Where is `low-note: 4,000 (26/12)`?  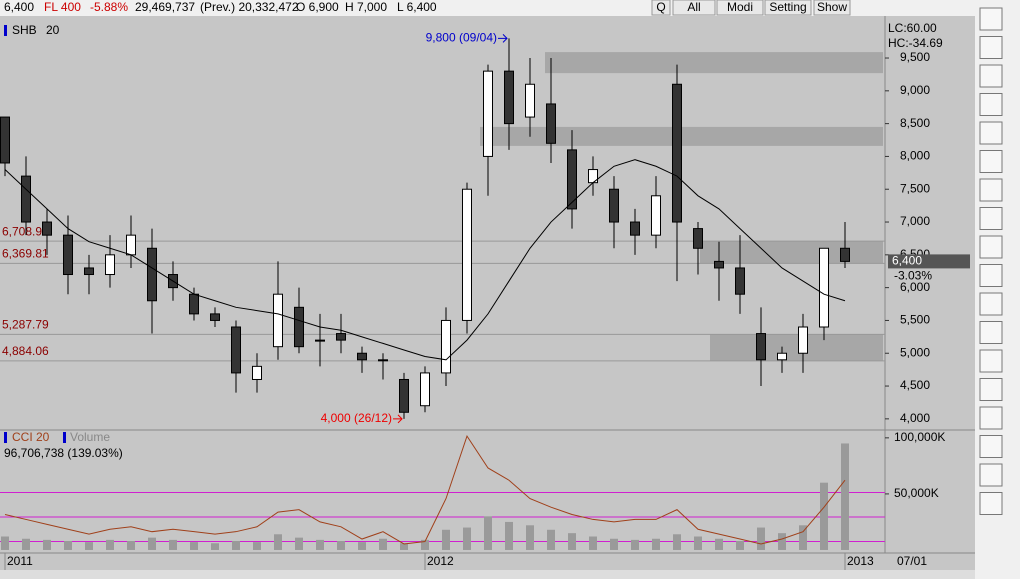 low-note: 4,000 (26/12) is located at coordinates (356, 418).